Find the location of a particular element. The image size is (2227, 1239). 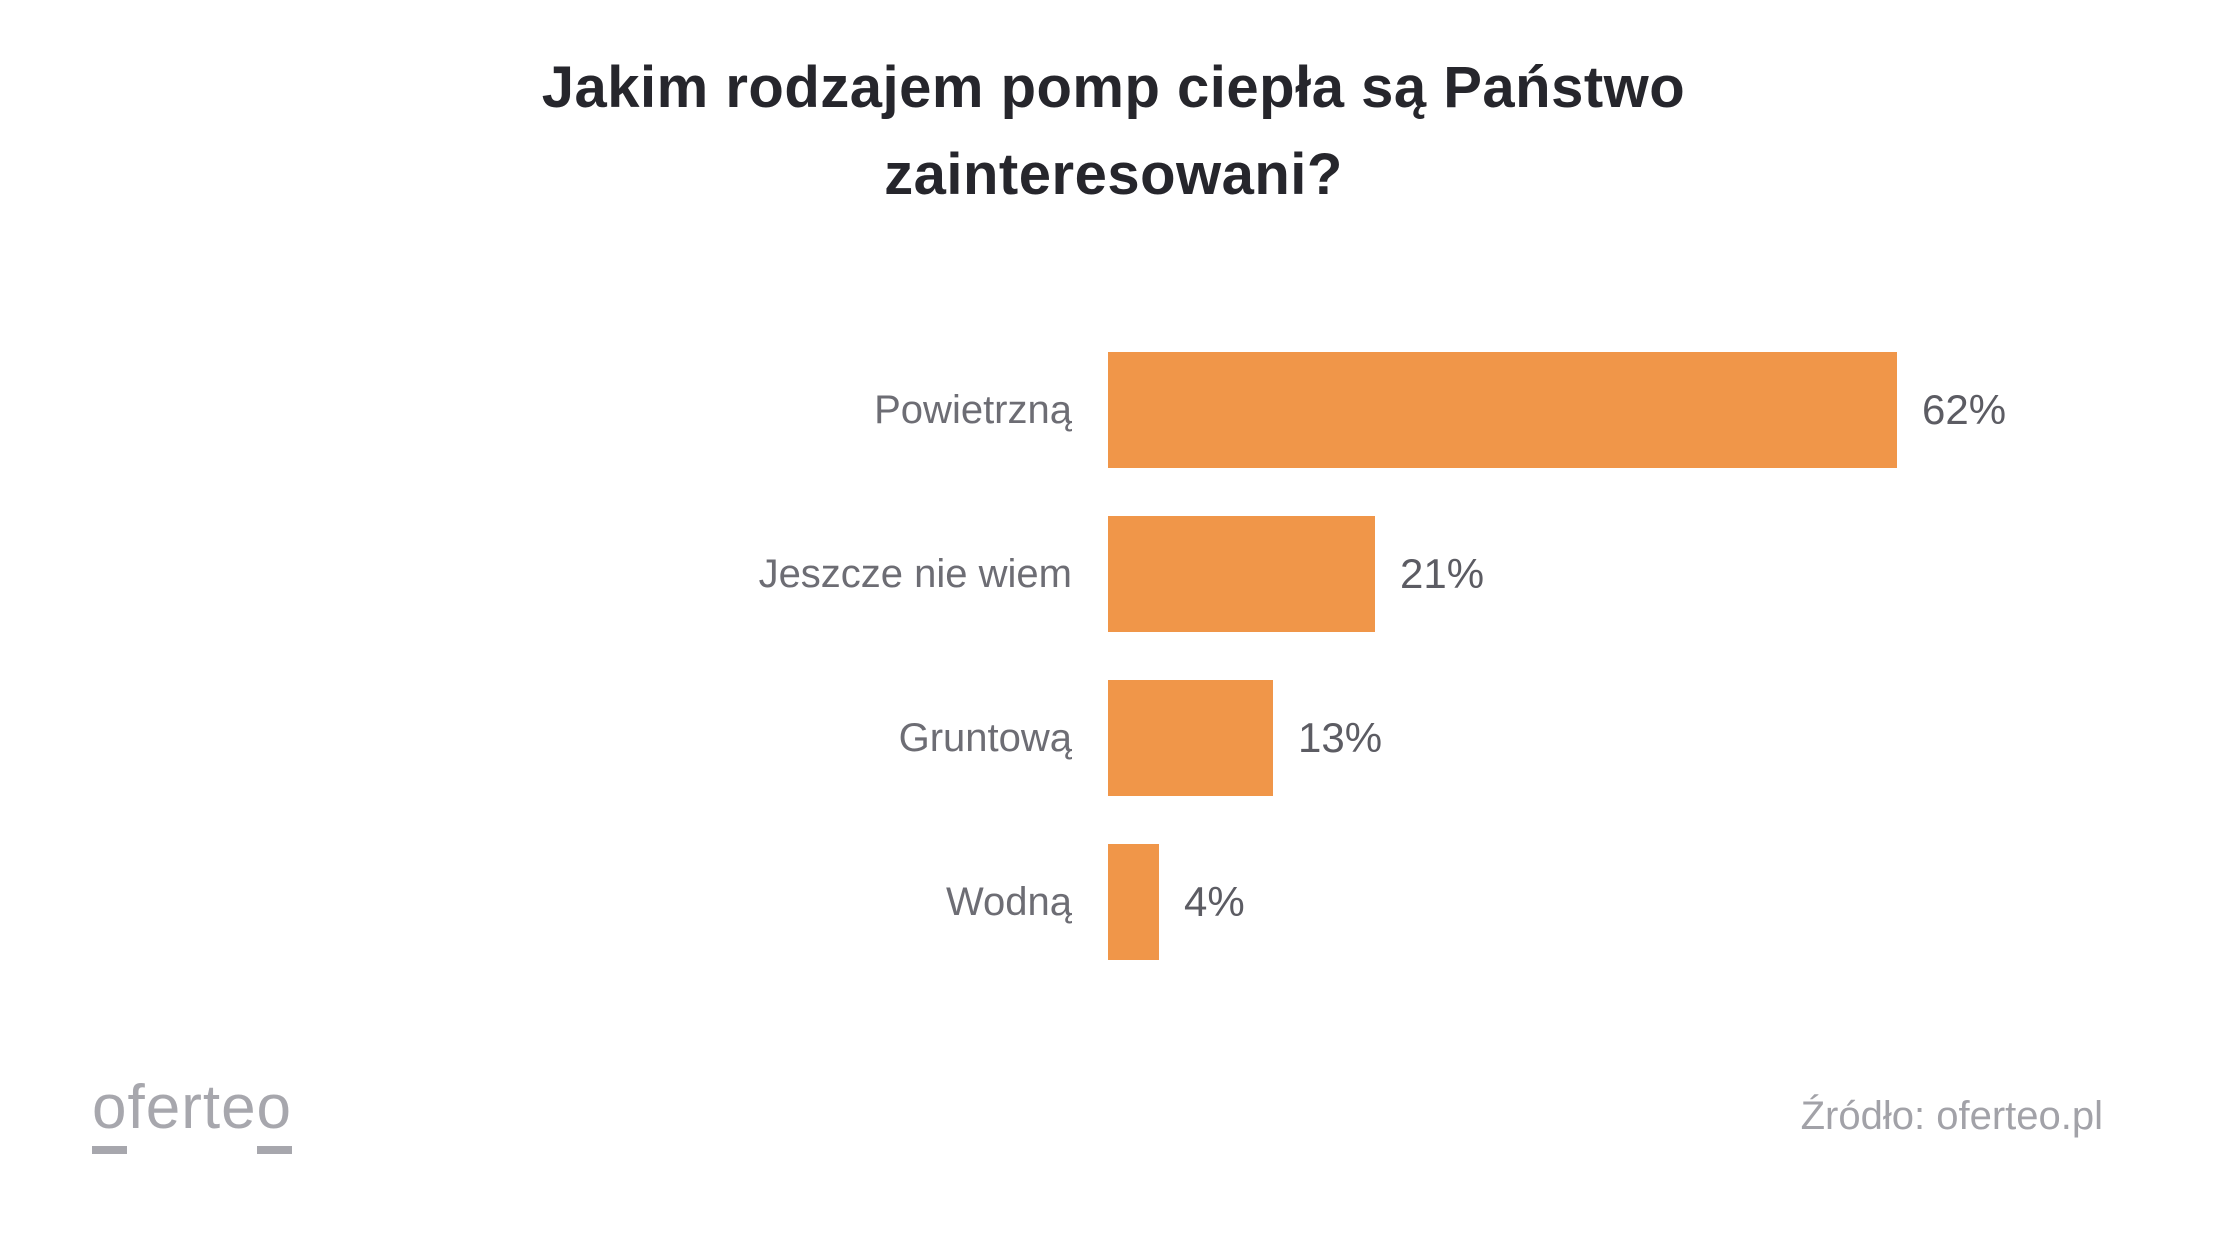

bar-category-label: Gruntową is located at coordinates (985, 737).